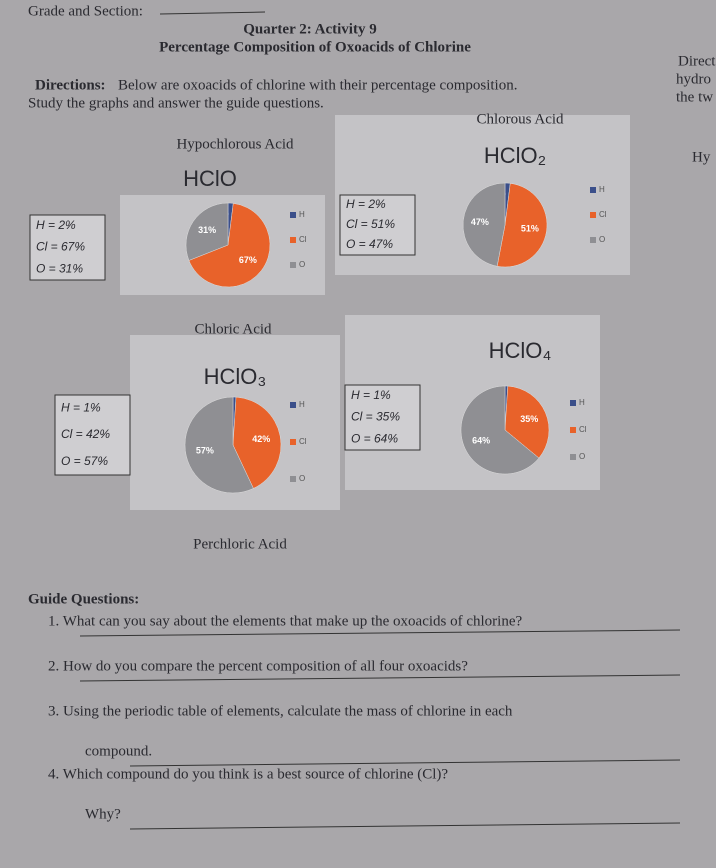 The width and height of the screenshot is (716, 868). Describe the element at coordinates (70, 85) in the screenshot. I see `directions-label: Directions:` at that location.